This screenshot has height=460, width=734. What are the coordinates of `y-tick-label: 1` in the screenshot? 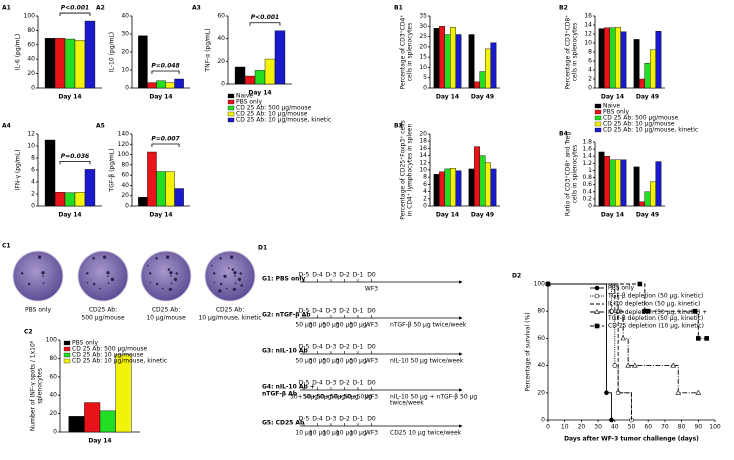 It's located at (590, 170).